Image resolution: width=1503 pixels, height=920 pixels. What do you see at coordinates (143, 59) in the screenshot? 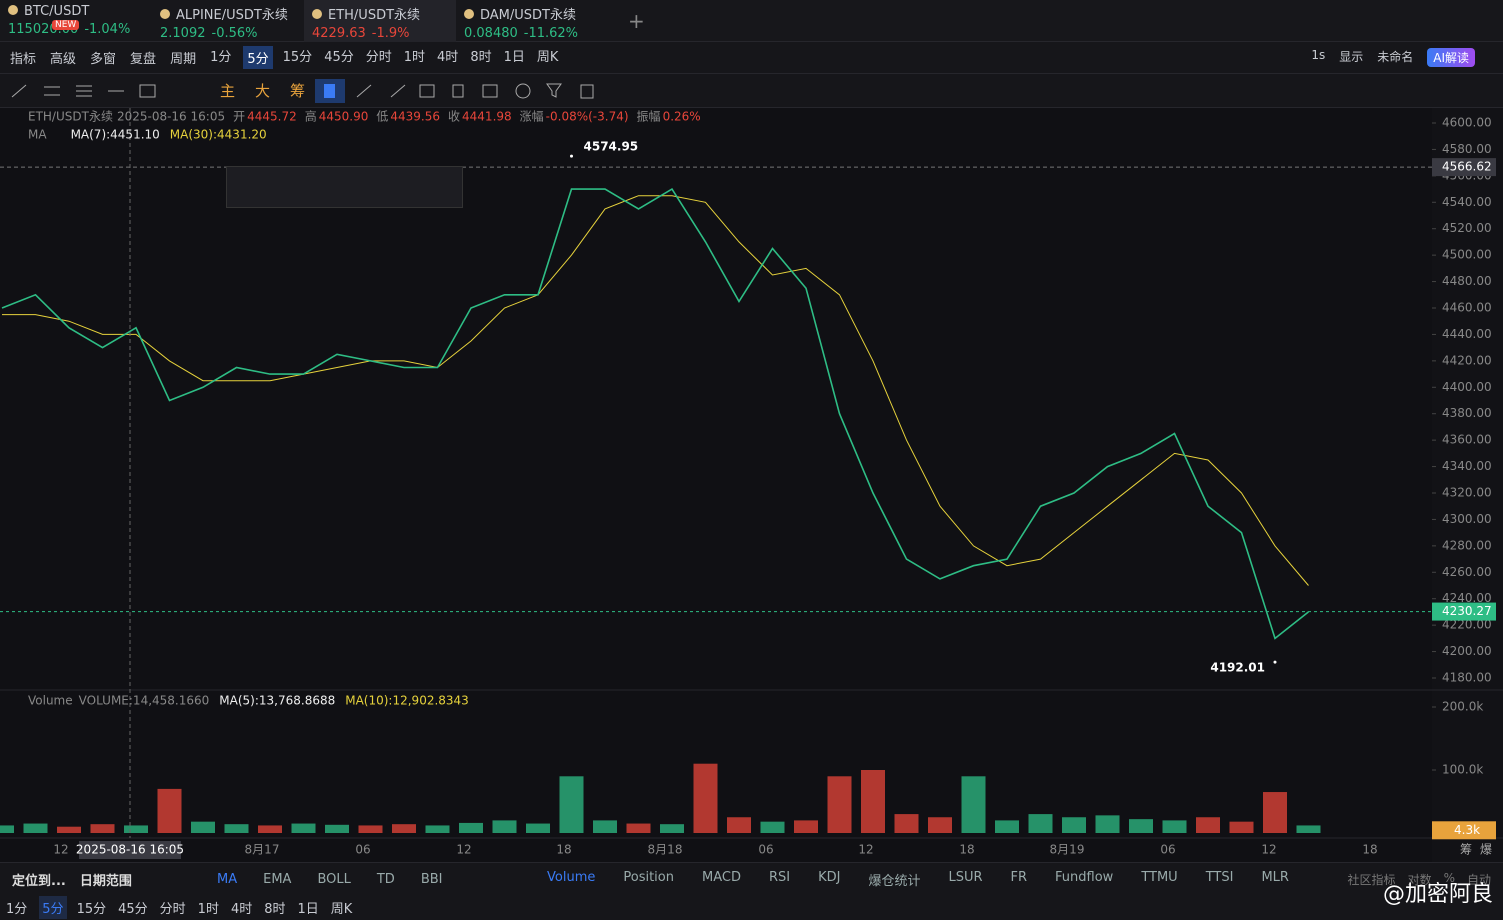
I see `tool-button: 复盘` at bounding box center [143, 59].